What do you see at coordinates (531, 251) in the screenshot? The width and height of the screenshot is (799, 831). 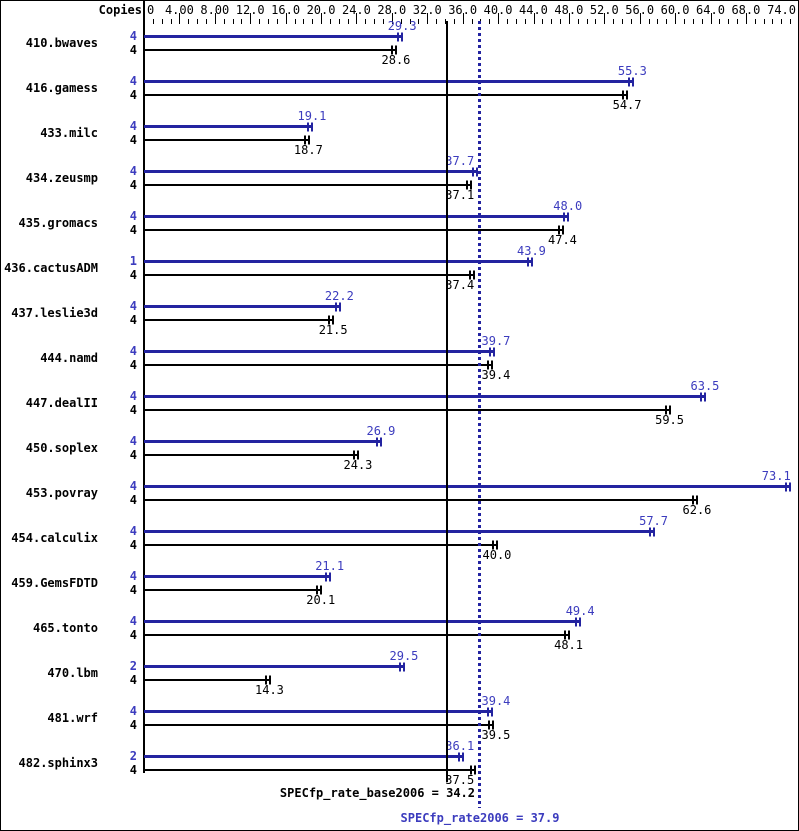 I see `peak-value-label: 43.9` at bounding box center [531, 251].